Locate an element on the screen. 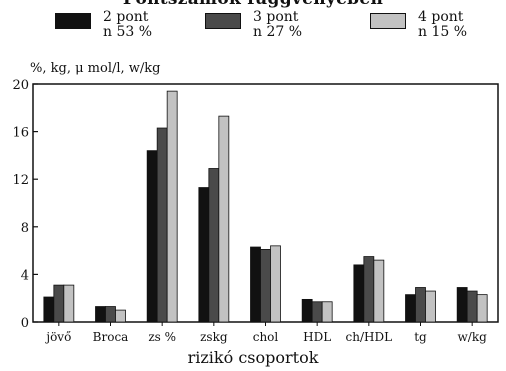  legend-subtitle-4-pont: n 15 % is located at coordinates (443, 32).